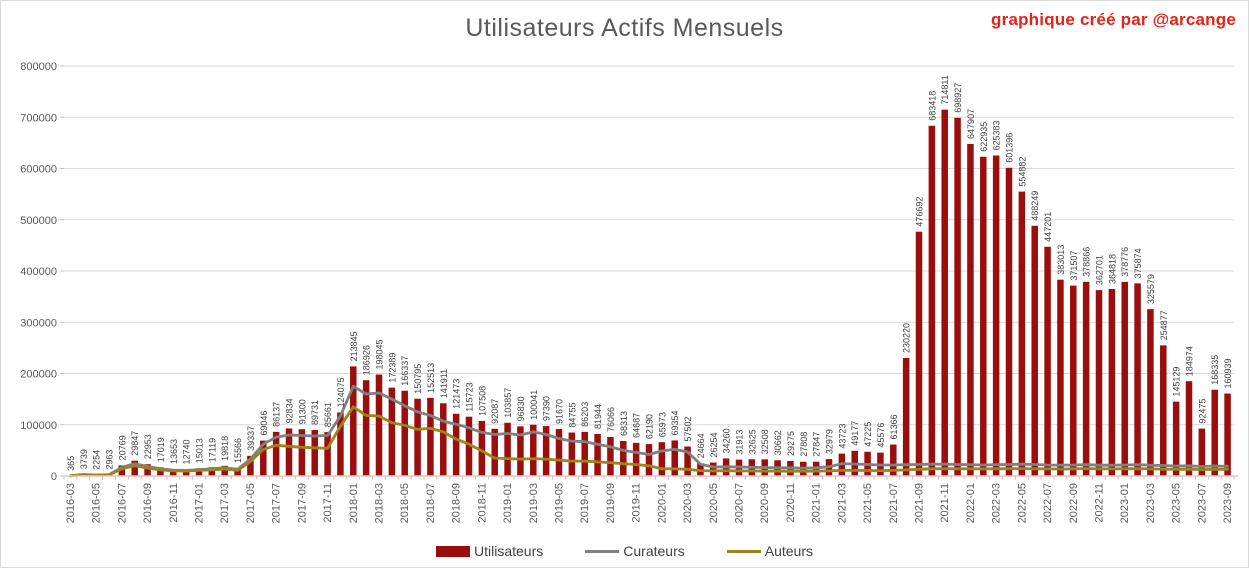 This screenshot has width=1249, height=568. I want to click on bar-value-label: 17019, so click(161, 449).